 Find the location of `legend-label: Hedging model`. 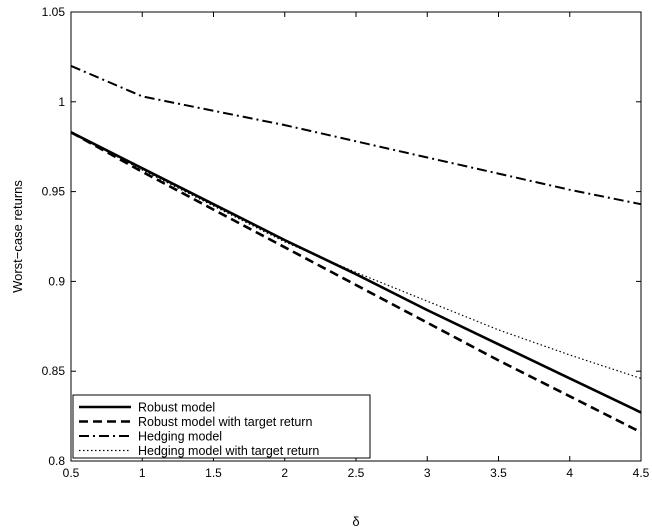

legend-label: Hedging model is located at coordinates (180, 437).